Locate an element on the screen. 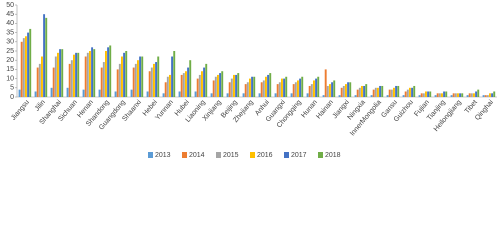 Image resolution: width=500 pixels, height=240 pixels. legend-label: 2018 is located at coordinates (333, 155).